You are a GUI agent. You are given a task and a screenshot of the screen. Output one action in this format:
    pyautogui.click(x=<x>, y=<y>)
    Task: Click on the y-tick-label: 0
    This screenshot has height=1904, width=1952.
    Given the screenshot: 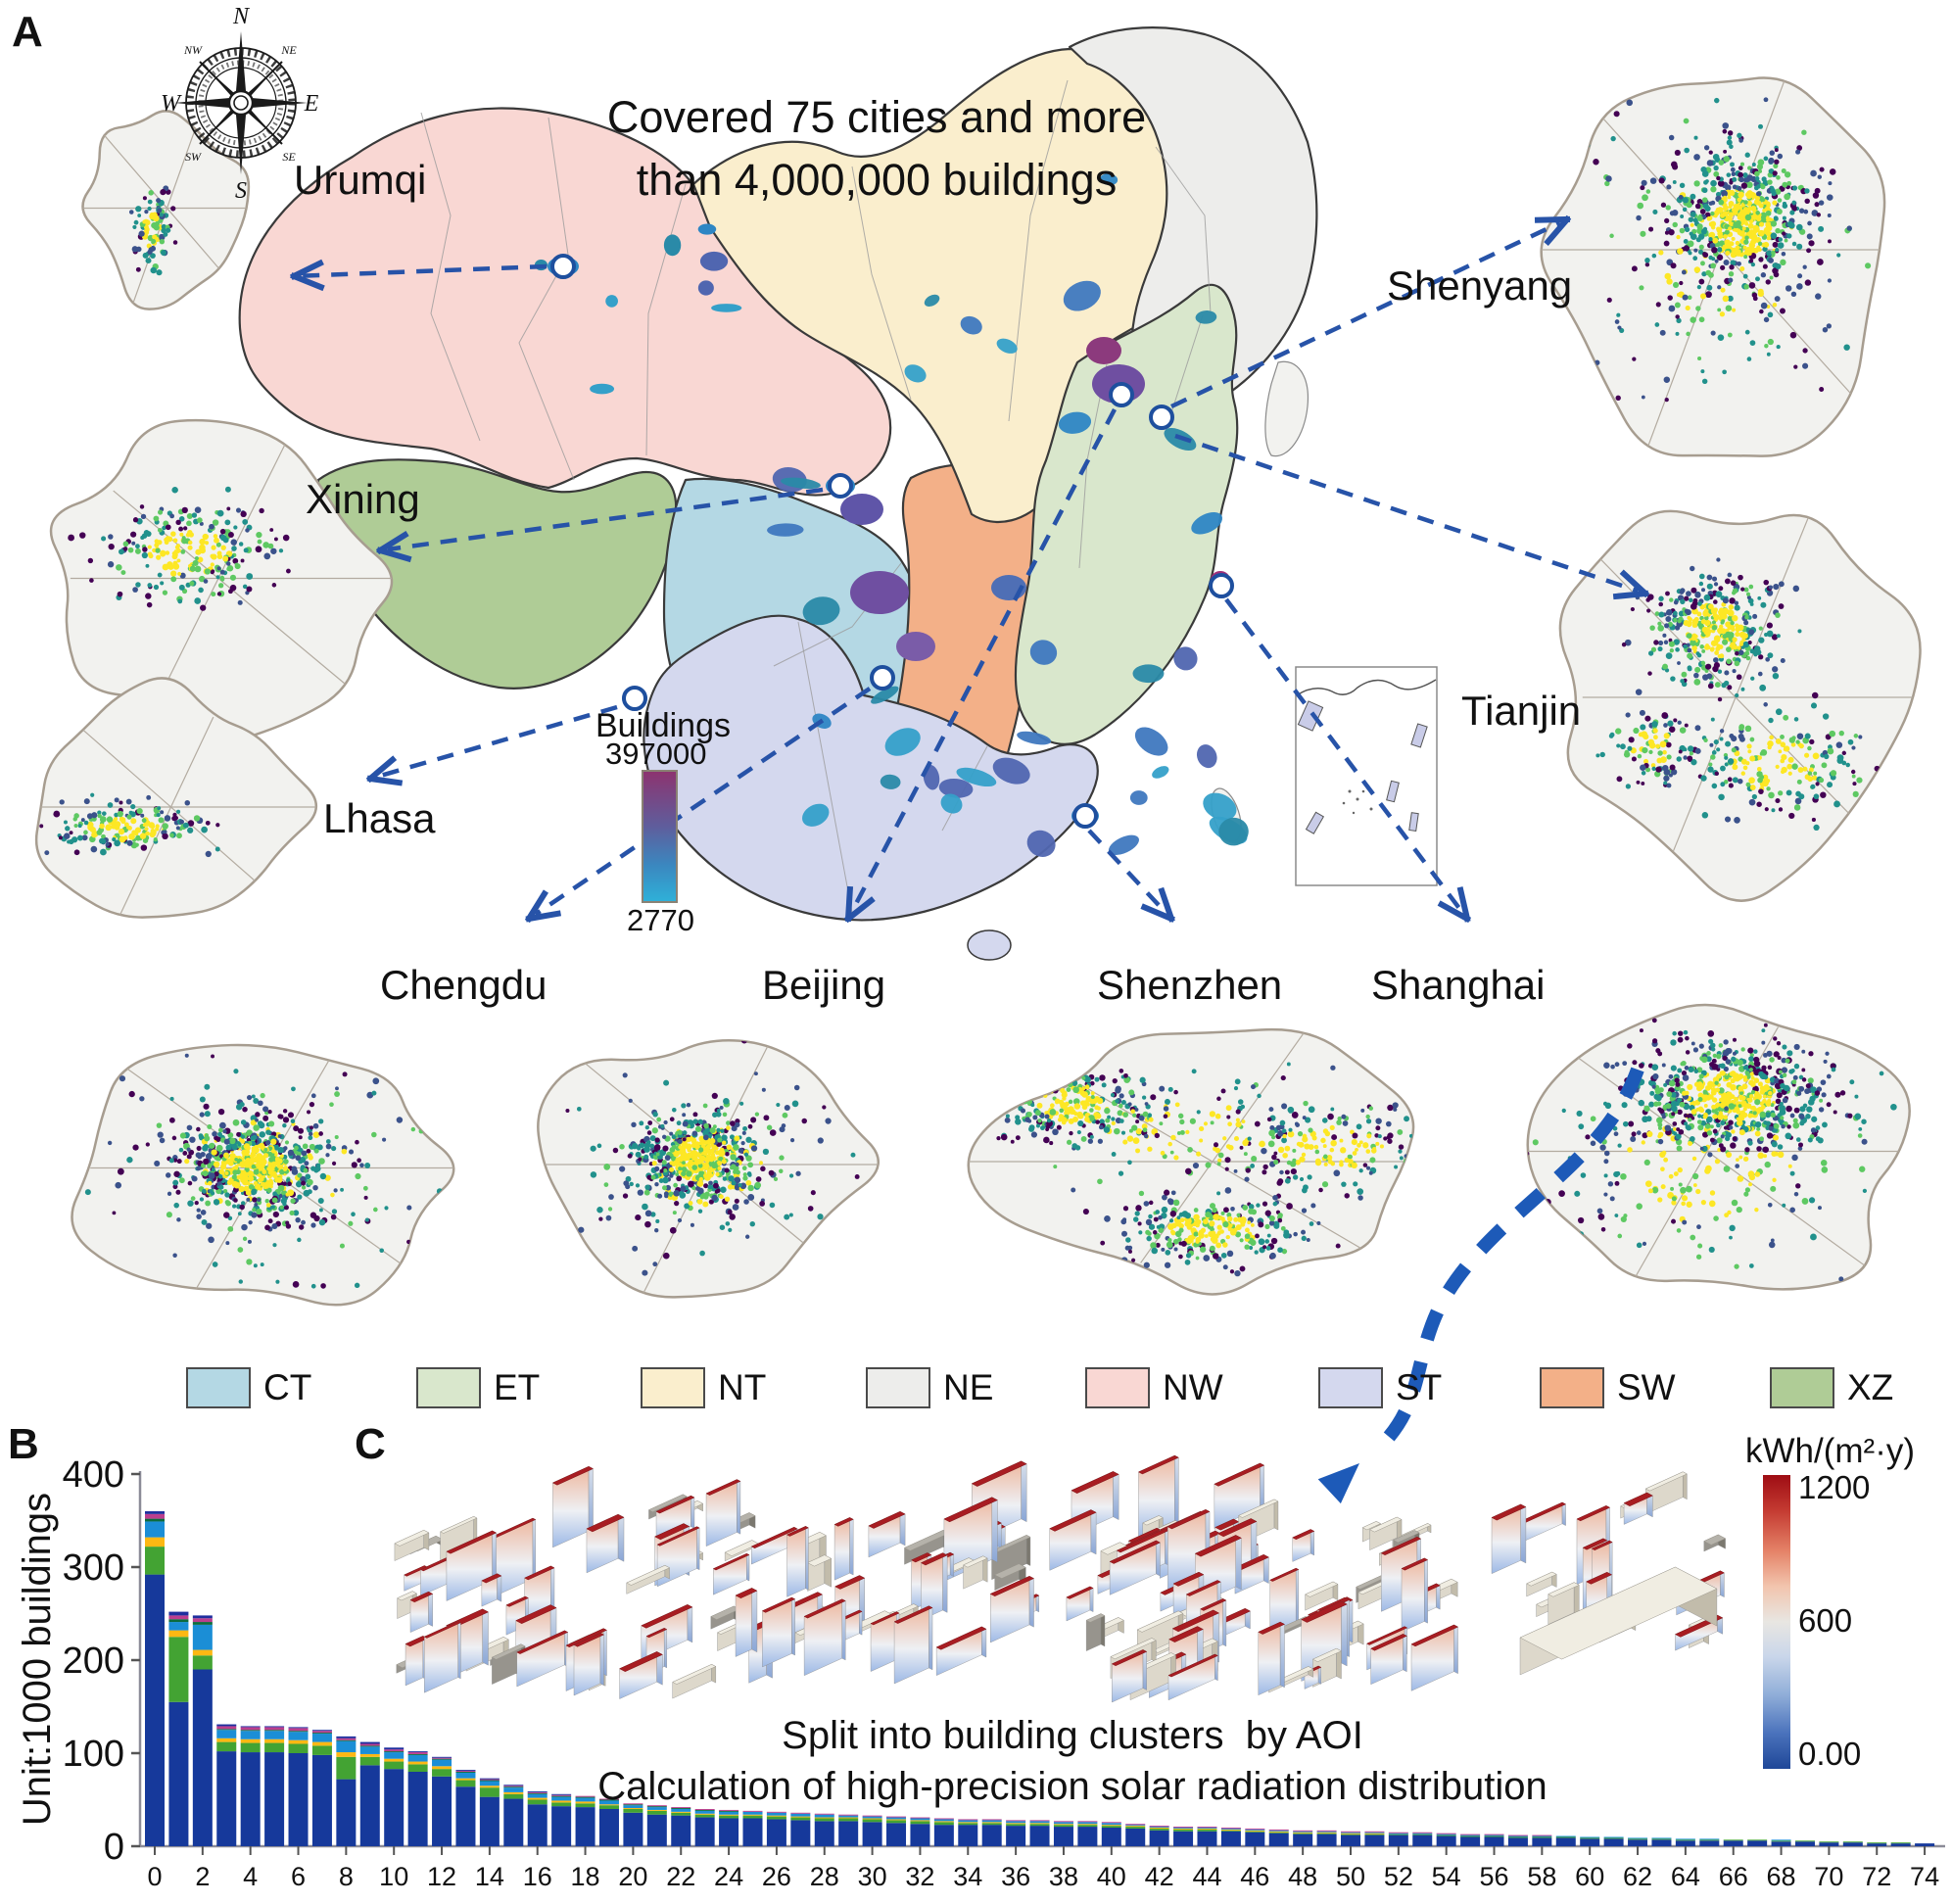 What is the action you would take?
    pyautogui.click(x=114, y=1847)
    